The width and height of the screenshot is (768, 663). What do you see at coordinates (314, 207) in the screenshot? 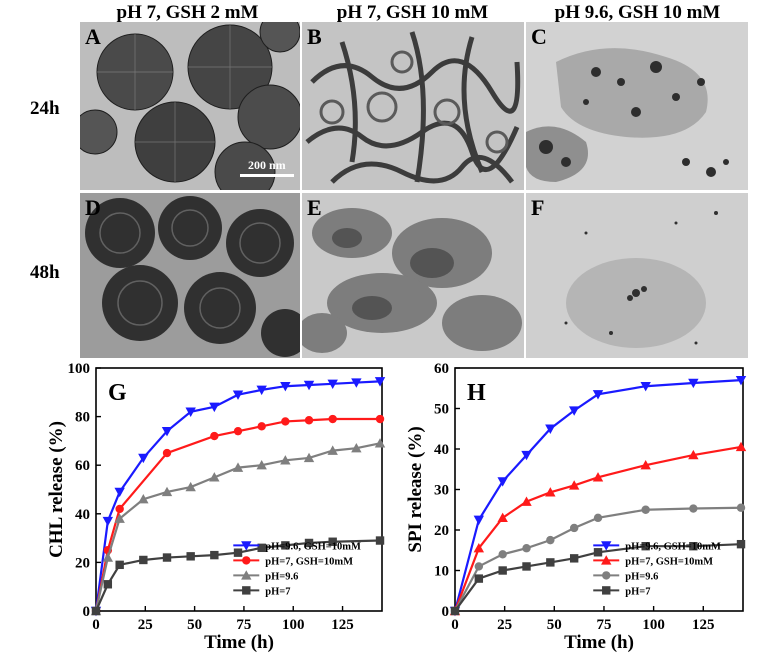
I see `panel-letter-e: E` at bounding box center [314, 207].